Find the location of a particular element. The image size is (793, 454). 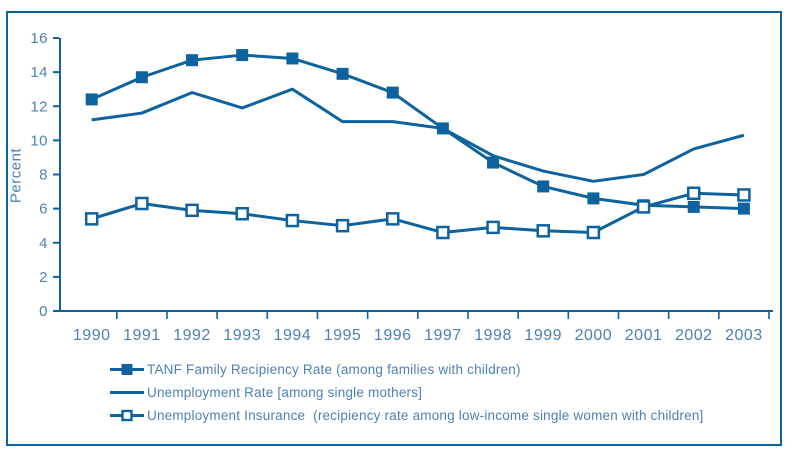

svg-text: 8 is located at coordinates (43, 175).